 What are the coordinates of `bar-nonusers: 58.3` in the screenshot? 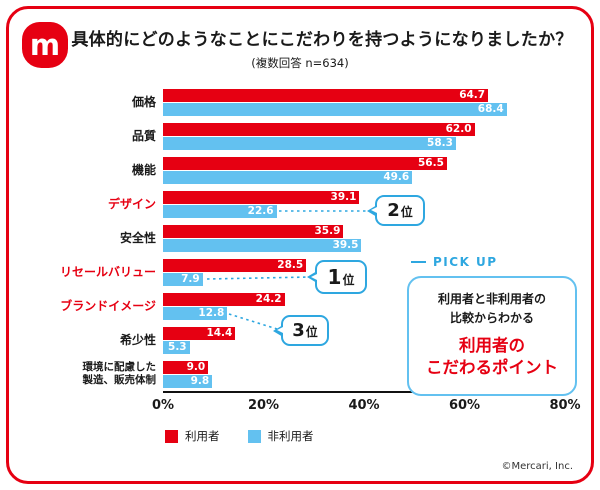 It's located at (309, 143).